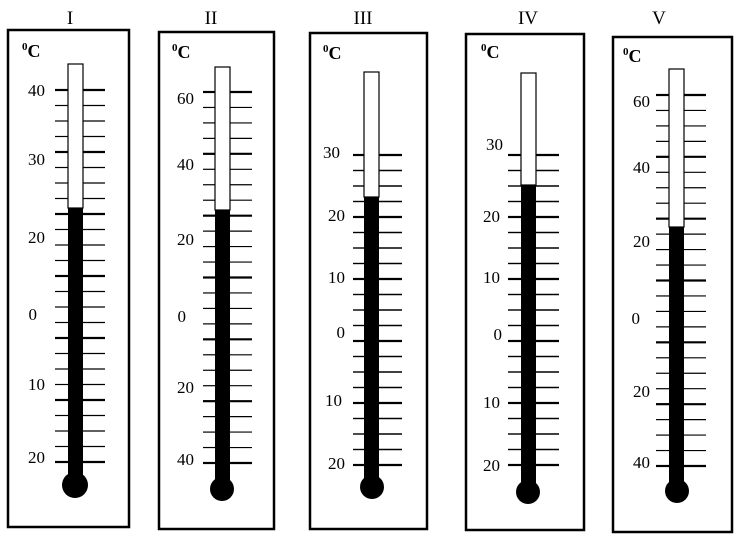 This screenshot has width=740, height=538. I want to click on thermometer-frame, so click(216, 280).